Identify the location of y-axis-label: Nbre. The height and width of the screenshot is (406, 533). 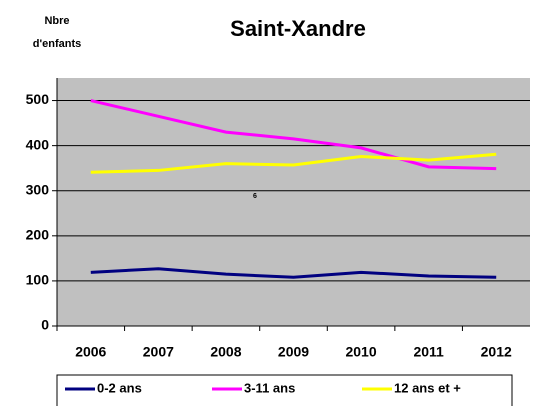
(56, 21).